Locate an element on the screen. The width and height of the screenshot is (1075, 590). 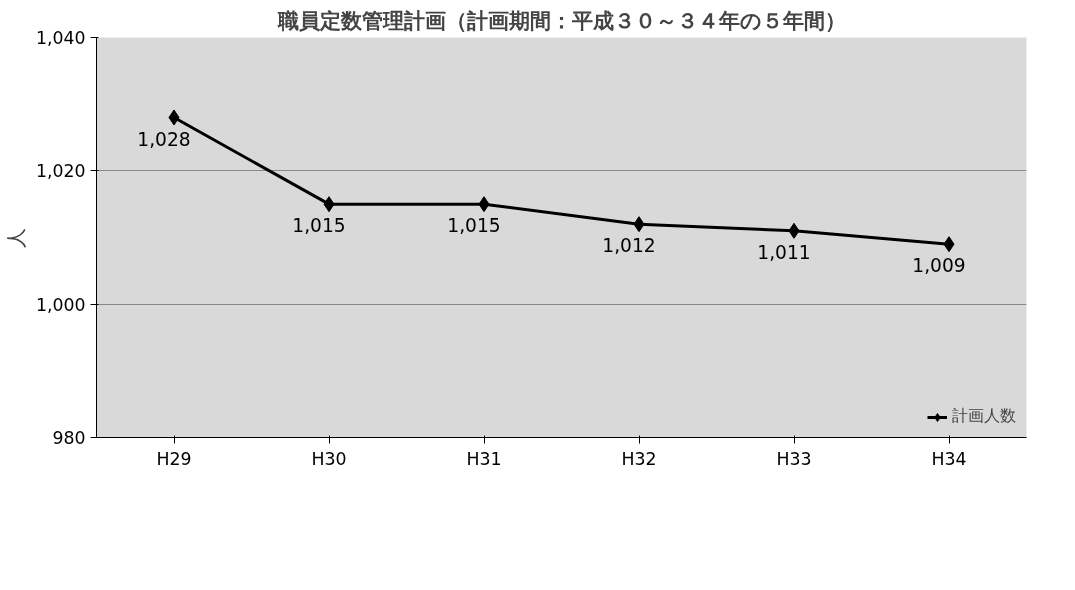
chart-title: 職員定数管理計画（計画期間：平成３０～３４年の５年間） is located at coordinates (561, 20).